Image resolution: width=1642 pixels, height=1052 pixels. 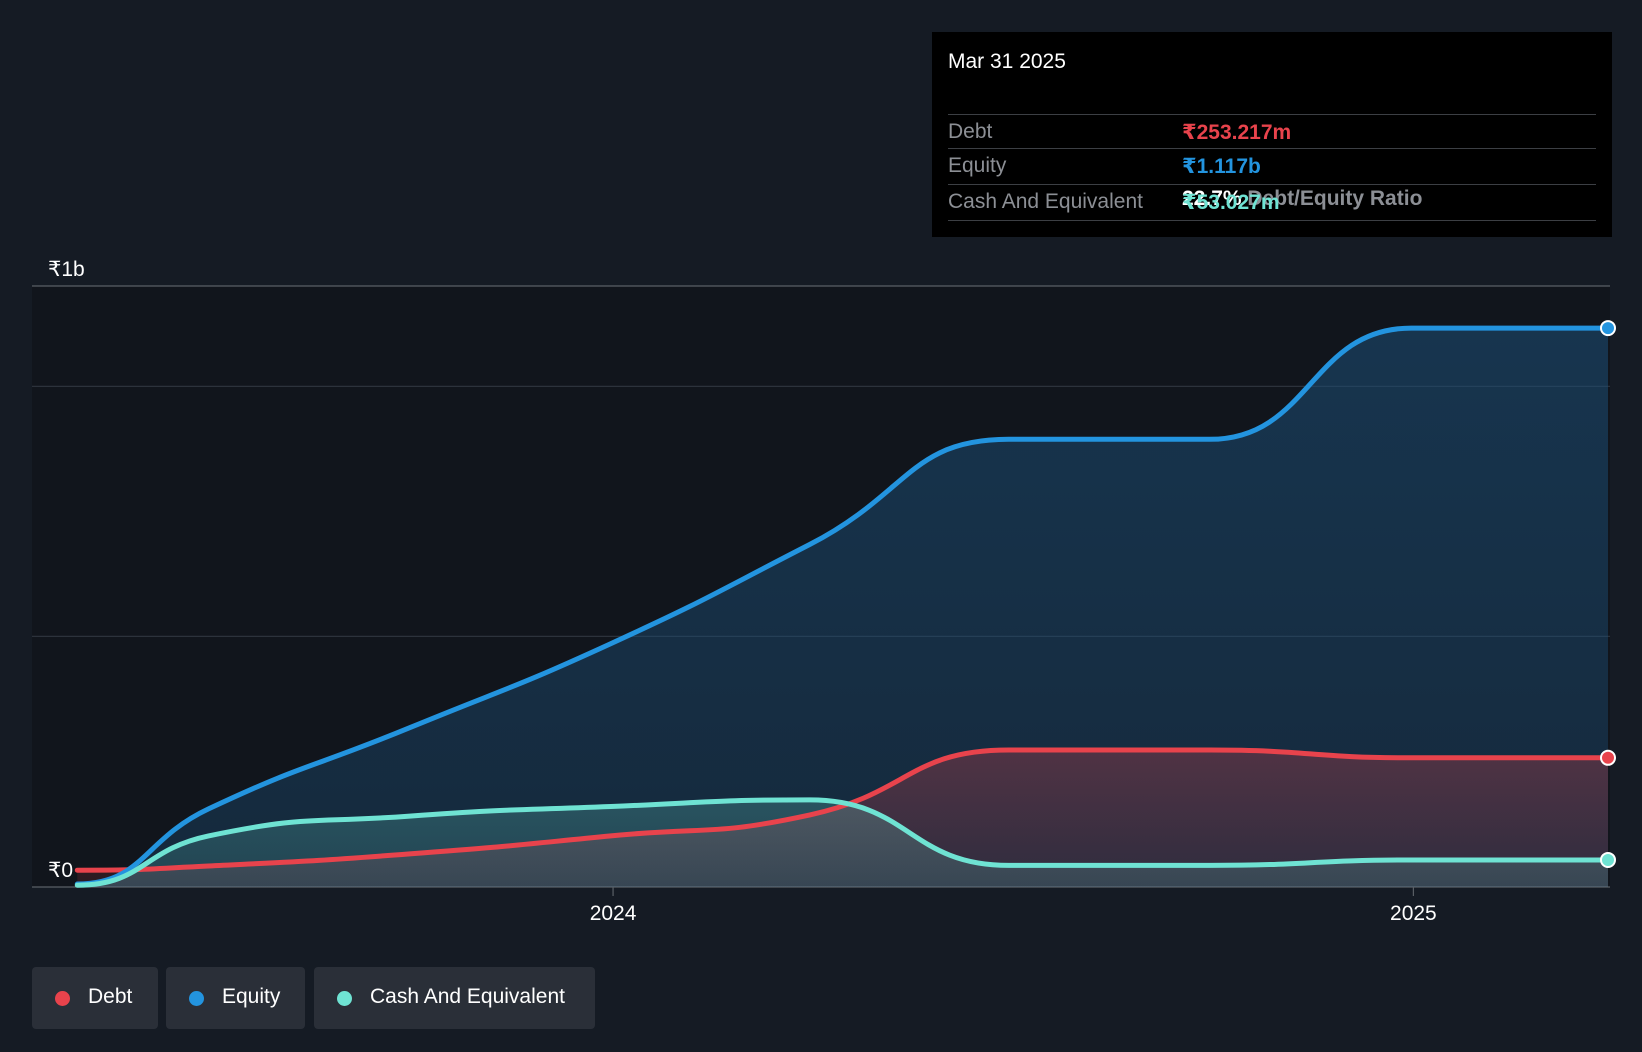 I want to click on legend-dot-equity, so click(x=196, y=998).